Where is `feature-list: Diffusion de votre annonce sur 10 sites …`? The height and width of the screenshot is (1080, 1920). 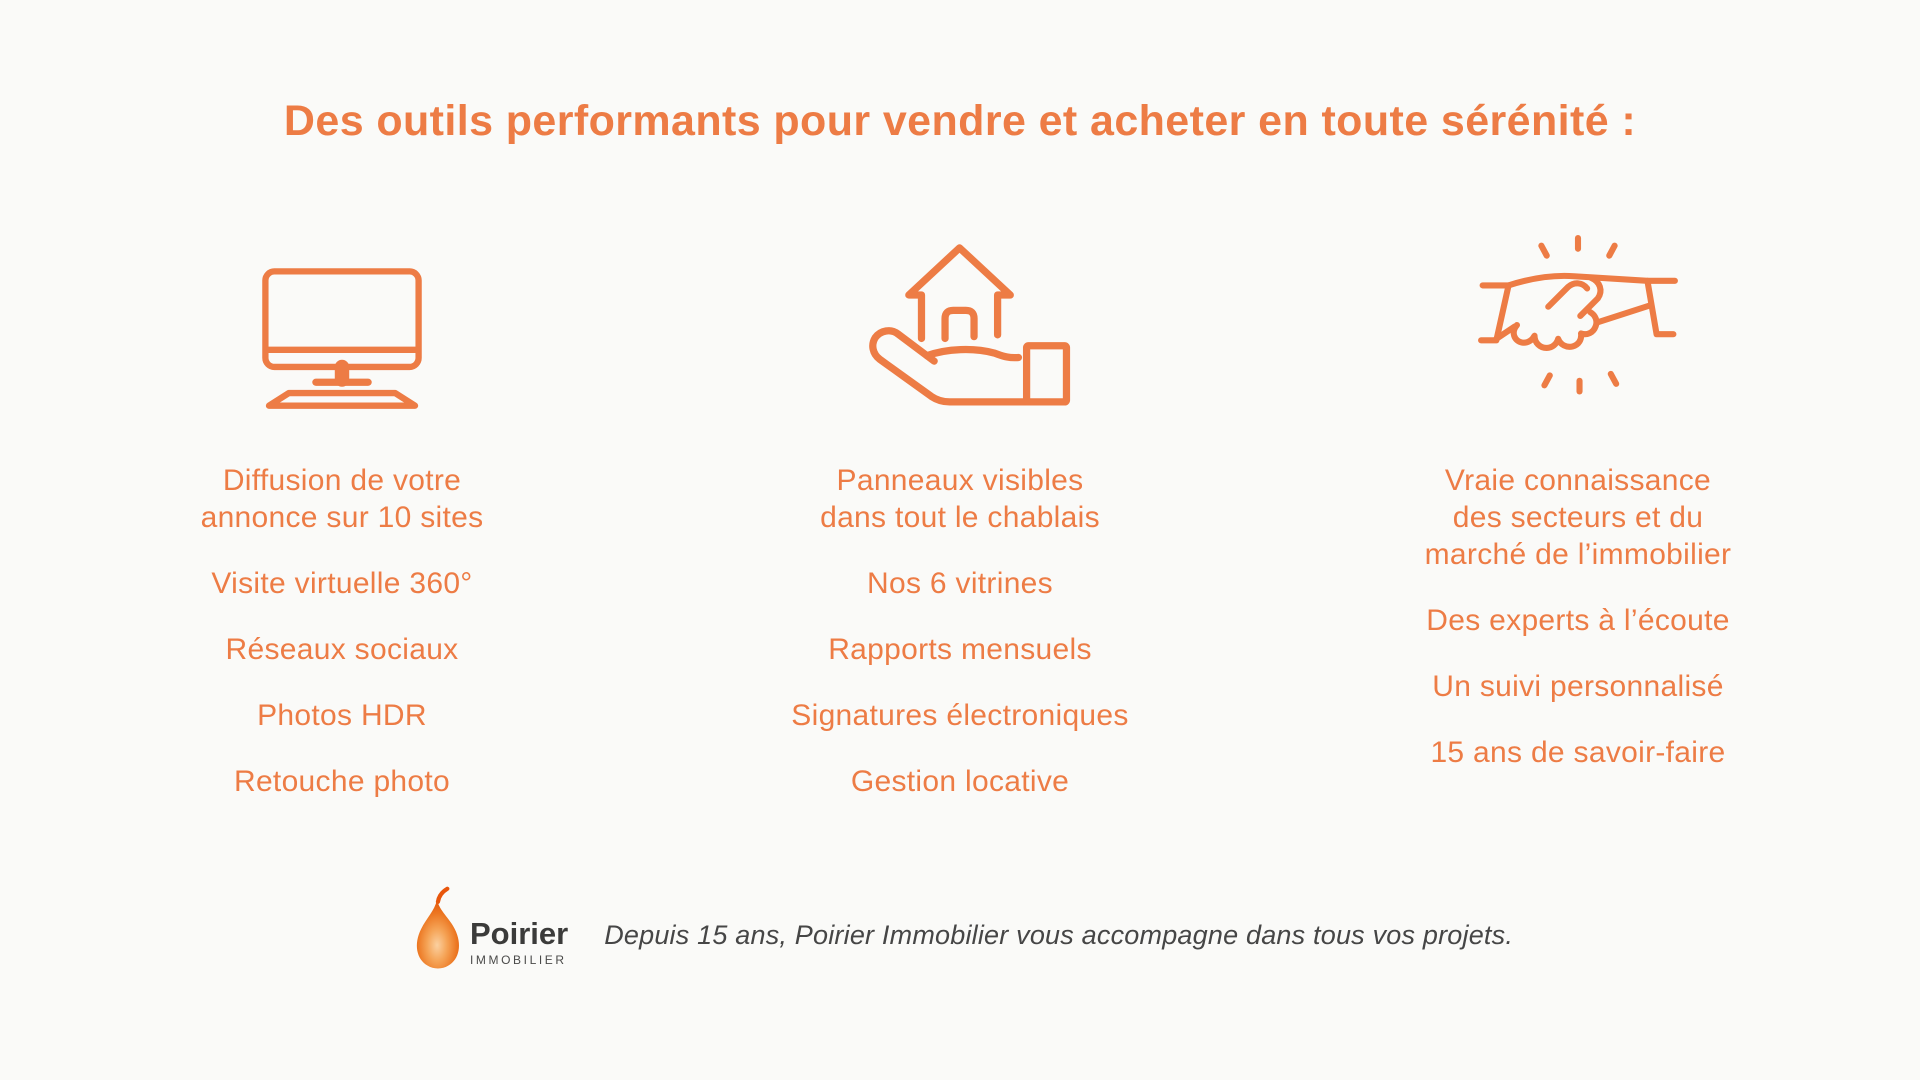
feature-list: Diffusion de votre annonce sur 10 sites … is located at coordinates (342, 631).